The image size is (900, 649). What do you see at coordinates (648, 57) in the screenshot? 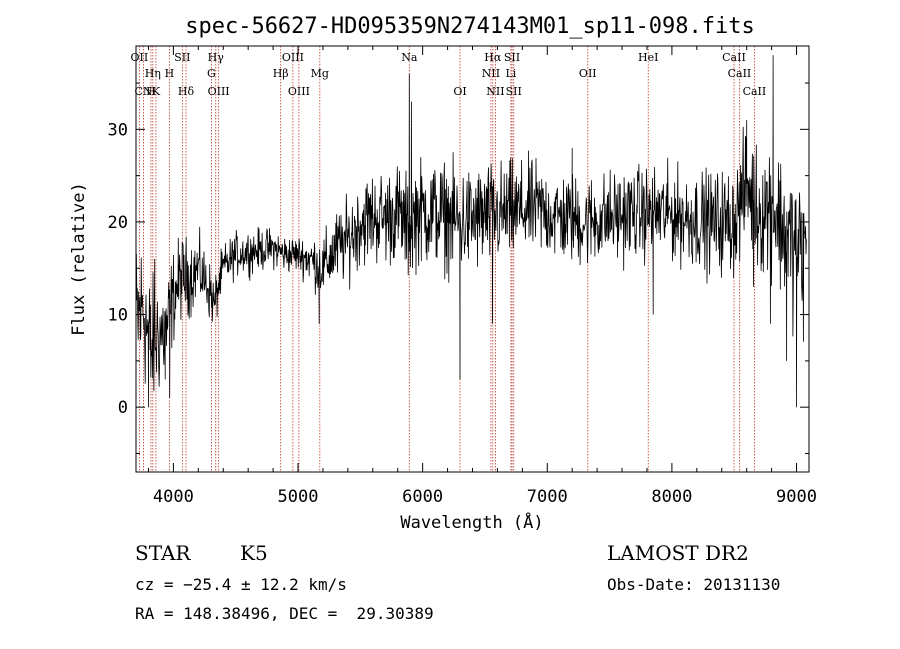
I see `line-marker-label: HeI` at bounding box center [648, 57].